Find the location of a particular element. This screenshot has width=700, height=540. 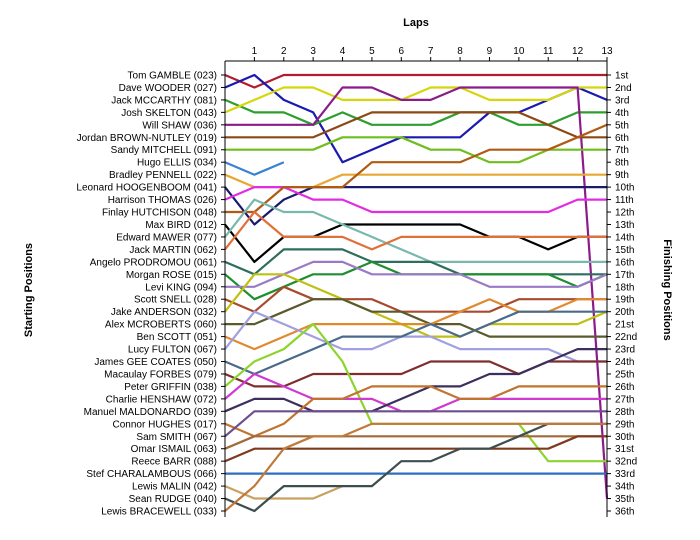

finishing-position-label: 1st is located at coordinates (622, 76).